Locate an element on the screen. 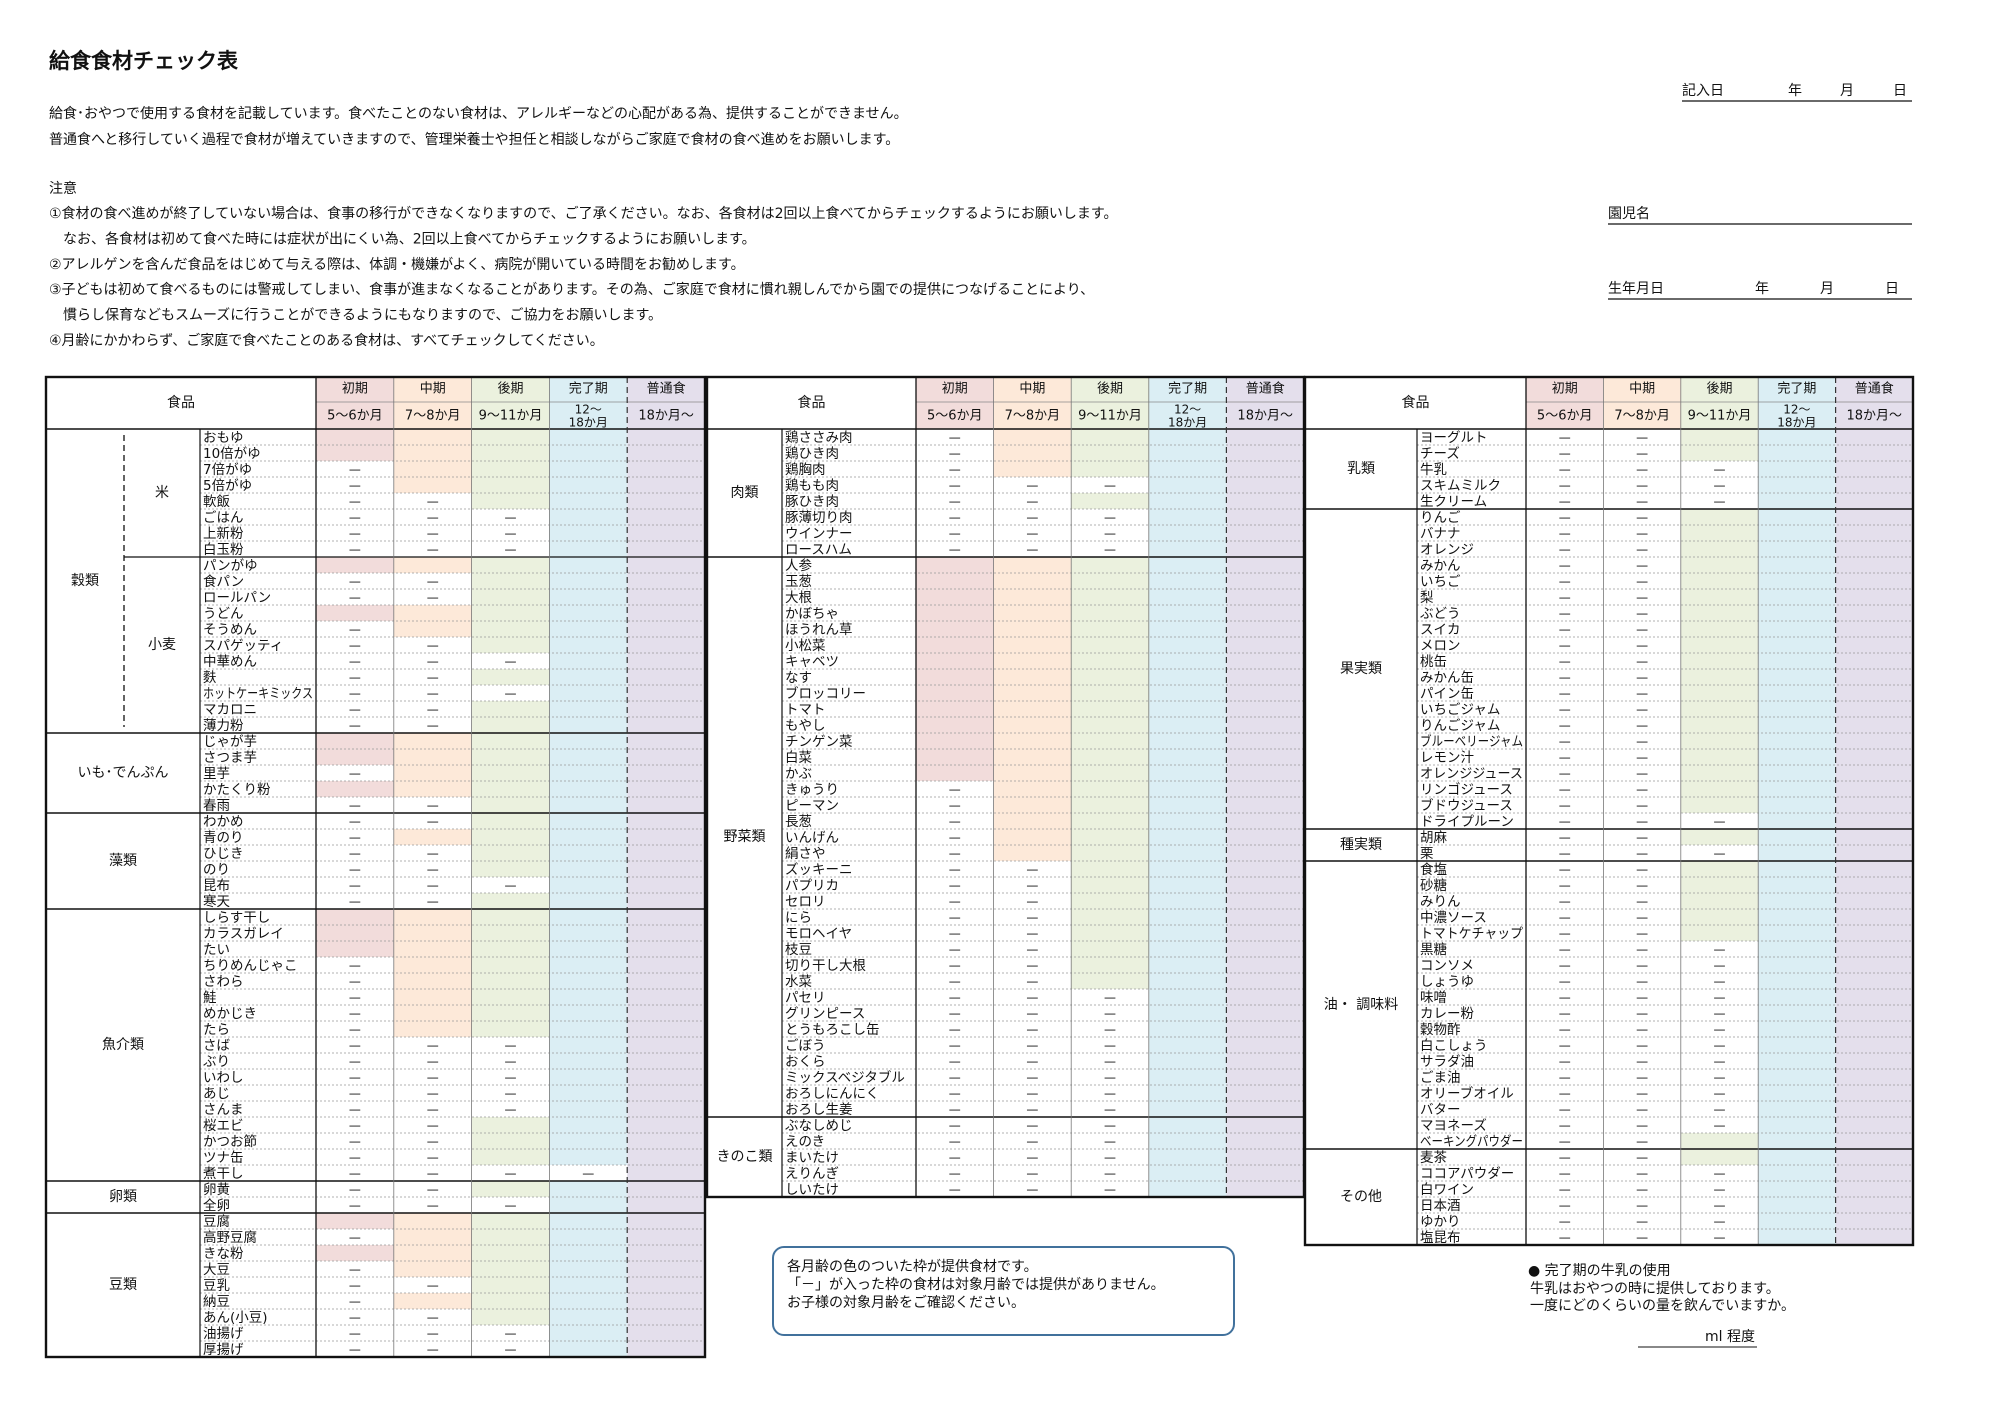 The height and width of the screenshot is (1413, 2000). food-name: ピーマン is located at coordinates (812, 806).